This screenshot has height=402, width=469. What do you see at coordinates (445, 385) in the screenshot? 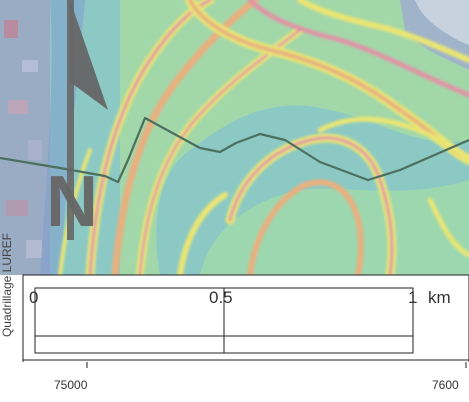
I see `x-tick-7600: 7600` at bounding box center [445, 385].